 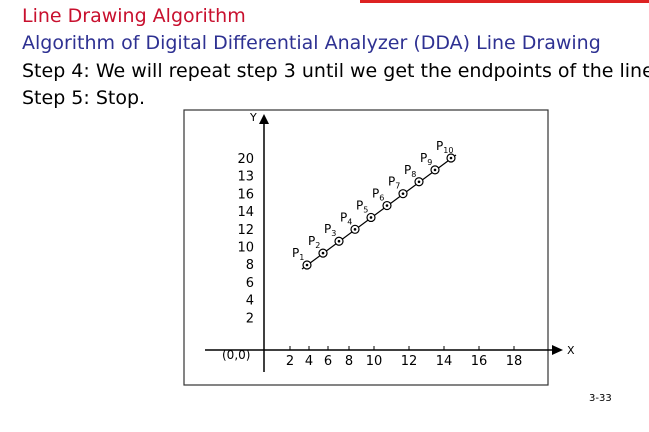 What do you see at coordinates (317, 245) in the screenshot?
I see `point-subscript: 2` at bounding box center [317, 245].